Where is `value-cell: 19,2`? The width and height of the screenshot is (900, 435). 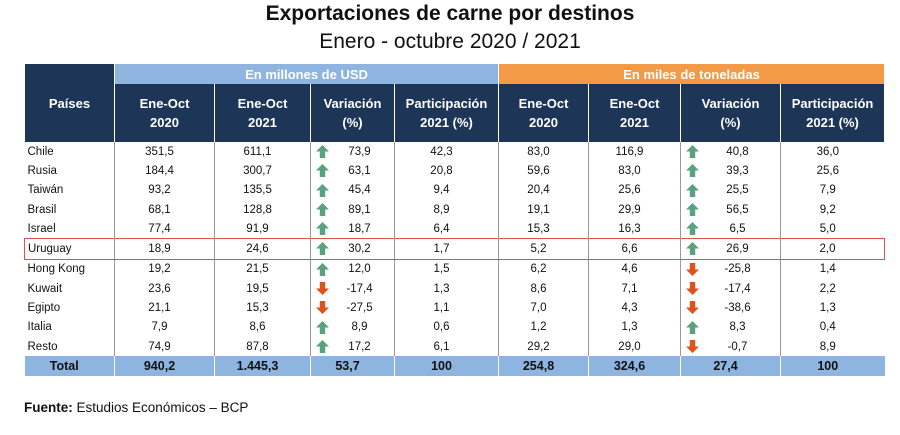
value-cell: 19,2 is located at coordinates (164, 269).